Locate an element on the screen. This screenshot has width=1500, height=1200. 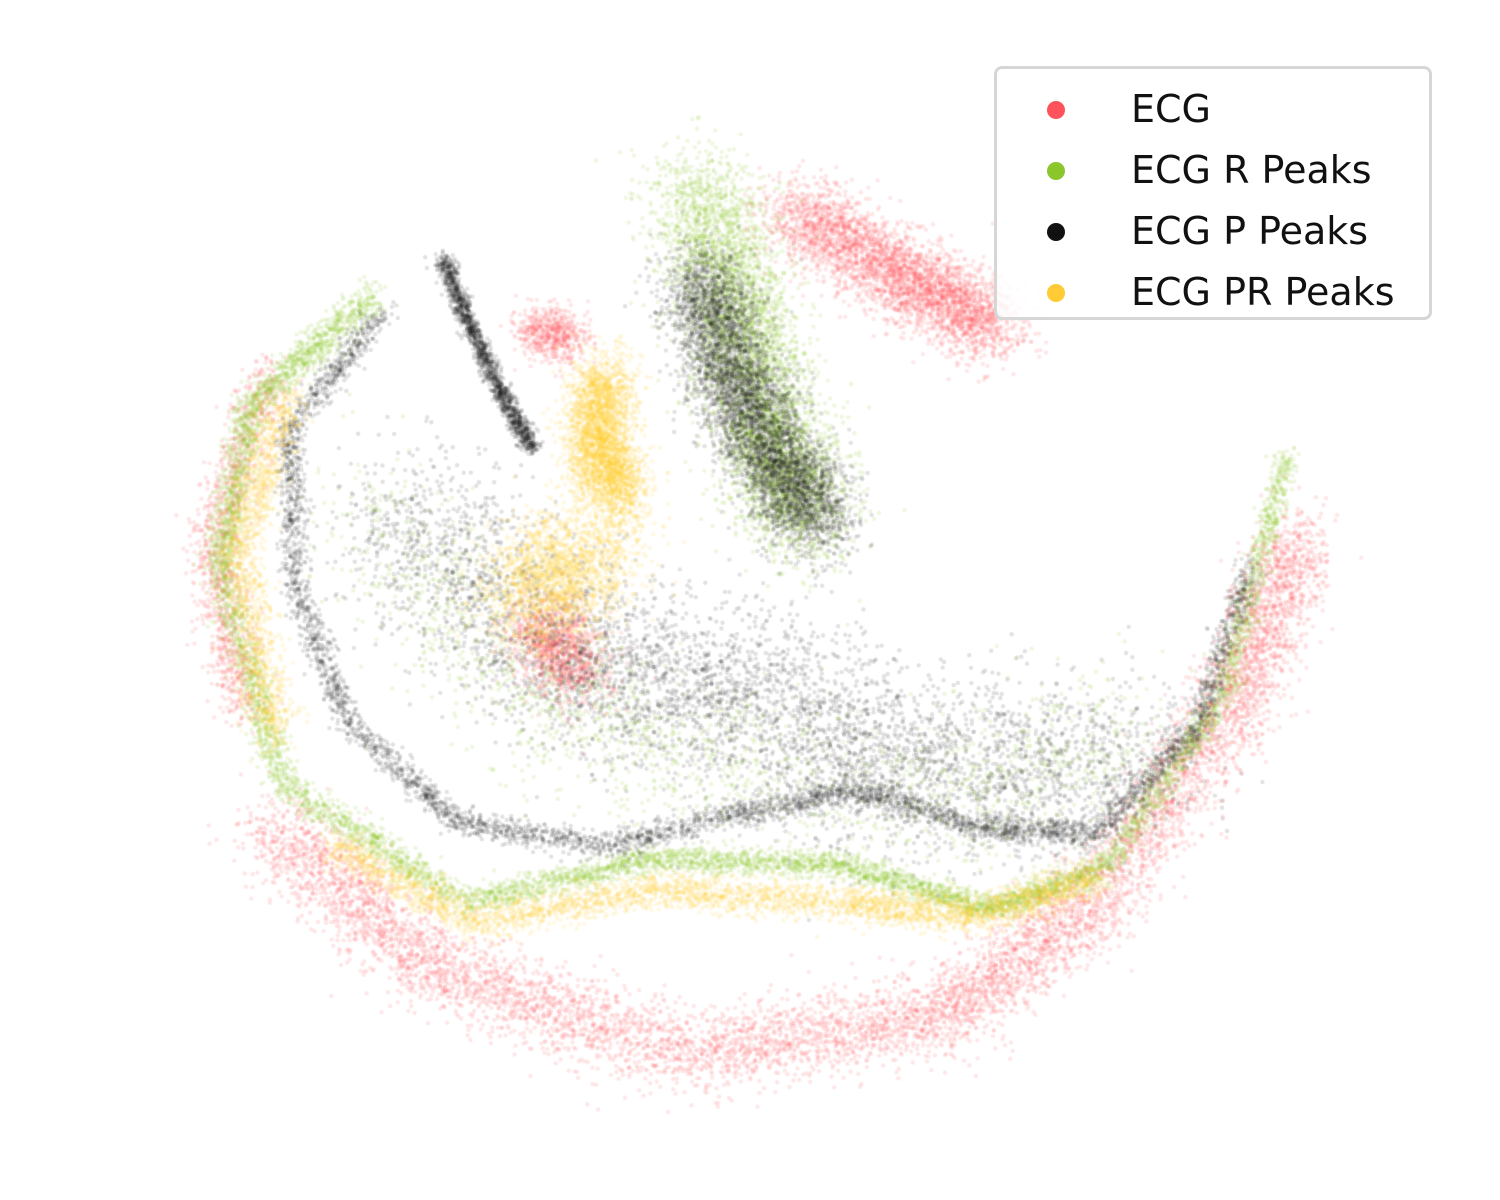
legend-label-ecg-p-peaks: ECG P Peaks is located at coordinates (1250, 231).